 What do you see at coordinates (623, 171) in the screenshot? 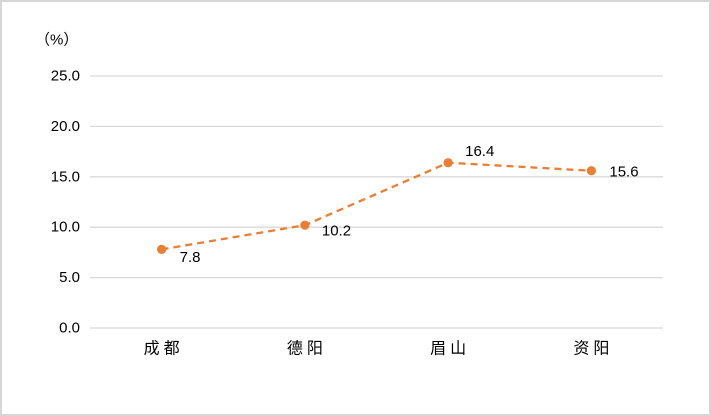
I see `data-point-label: 15.6` at bounding box center [623, 171].